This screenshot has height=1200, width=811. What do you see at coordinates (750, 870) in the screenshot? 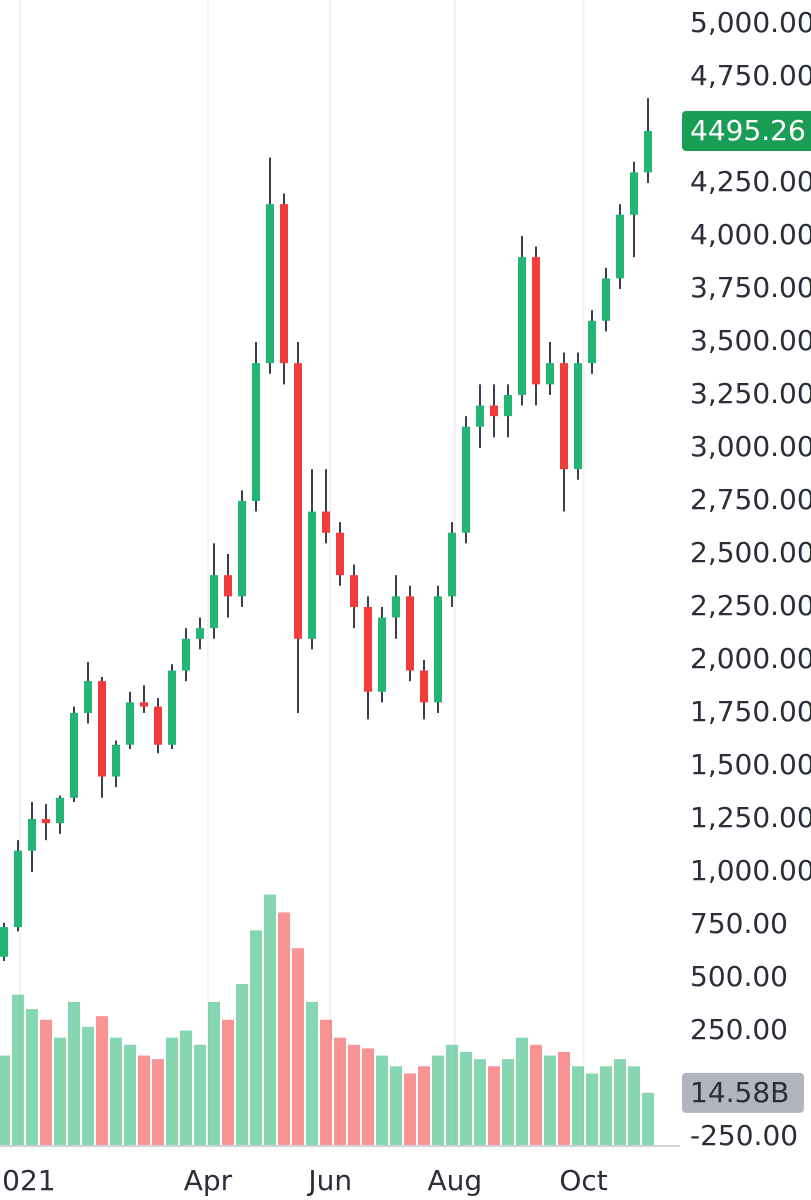
I see `y-tick-label: 1,000.00` at bounding box center [750, 870].